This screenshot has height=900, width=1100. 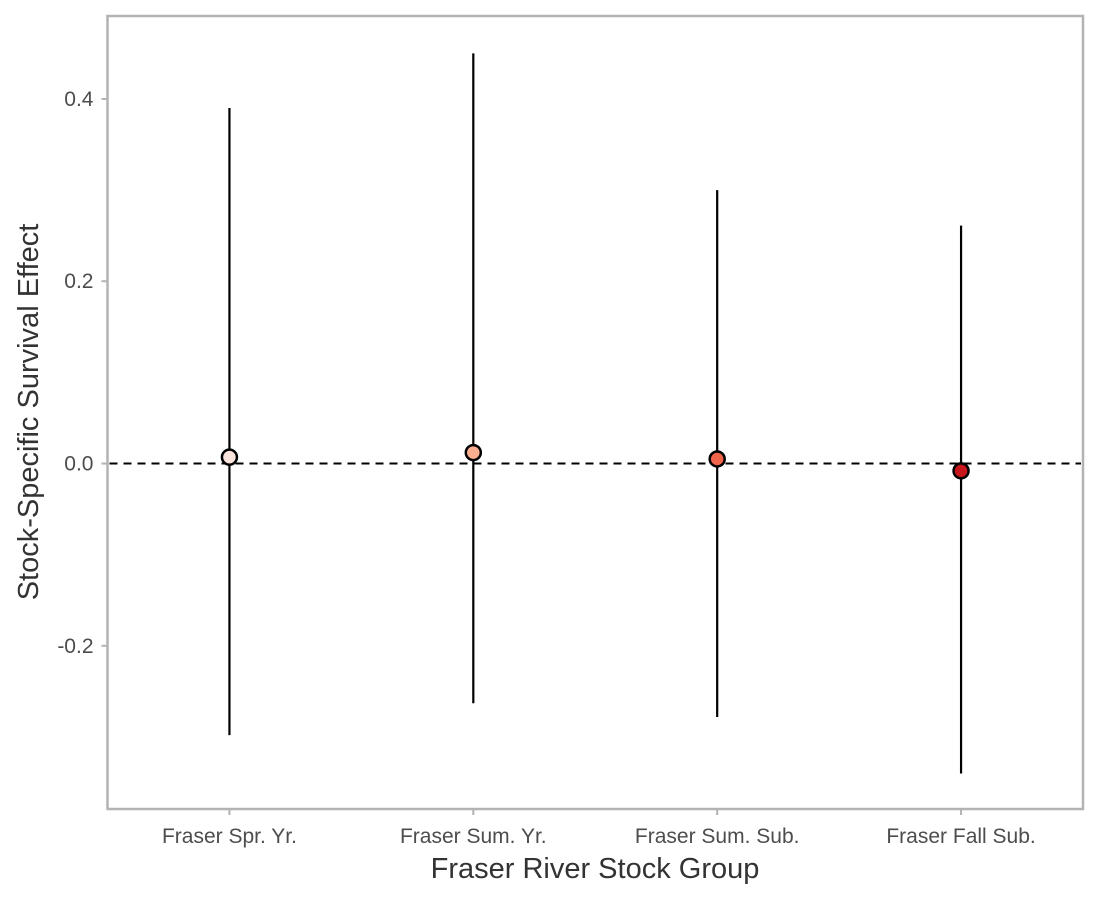 What do you see at coordinates (29, 412) in the screenshot?
I see `y-axis-title: Stock-Specific Survival Effect` at bounding box center [29, 412].